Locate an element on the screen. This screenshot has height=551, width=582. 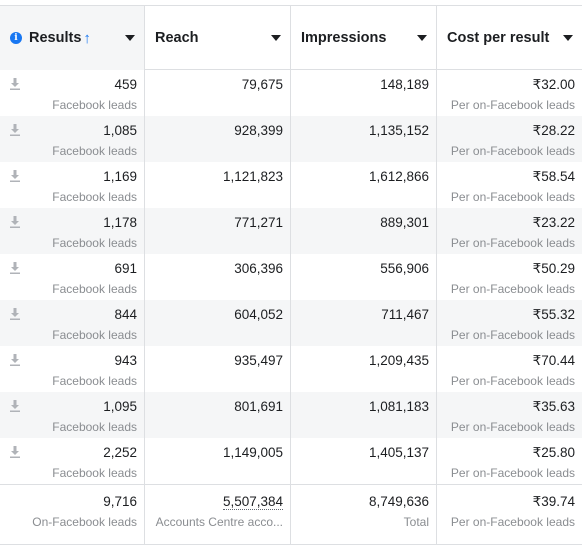
impressions-cell: 1,209,435 is located at coordinates (364, 369).